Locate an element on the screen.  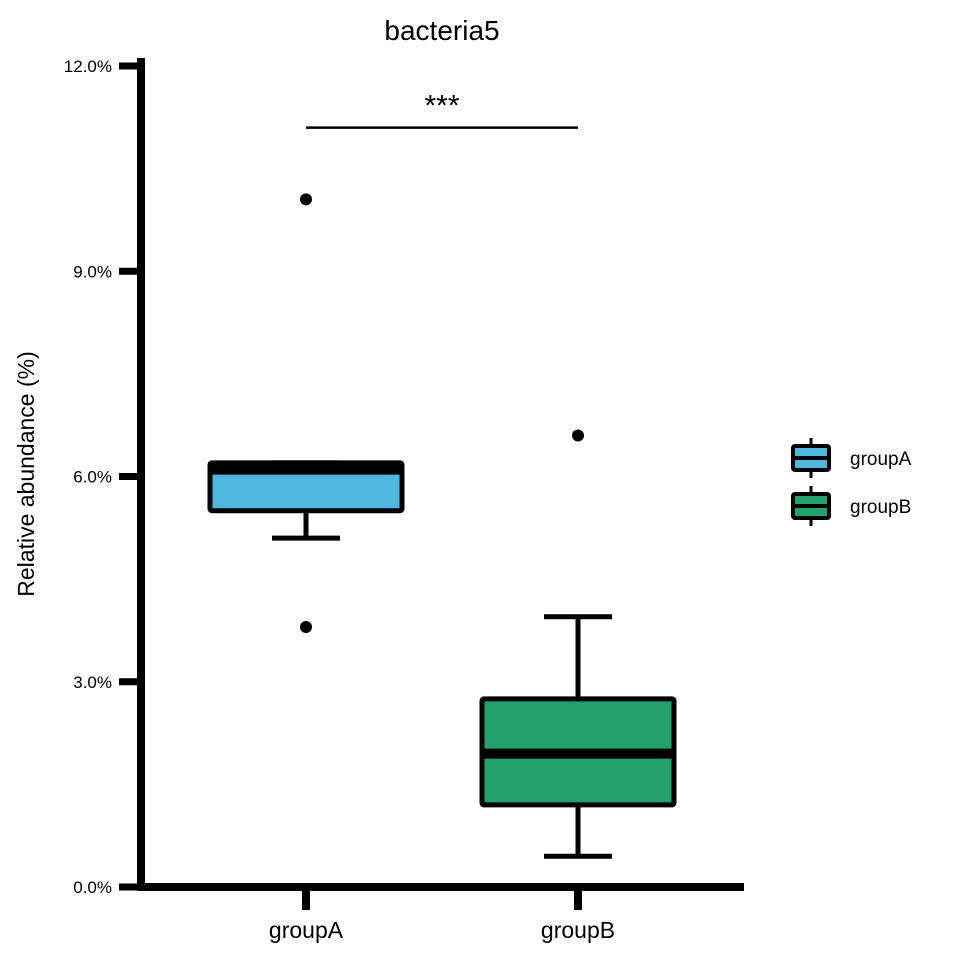
legend: groupA groupB is located at coordinates (851, 482).